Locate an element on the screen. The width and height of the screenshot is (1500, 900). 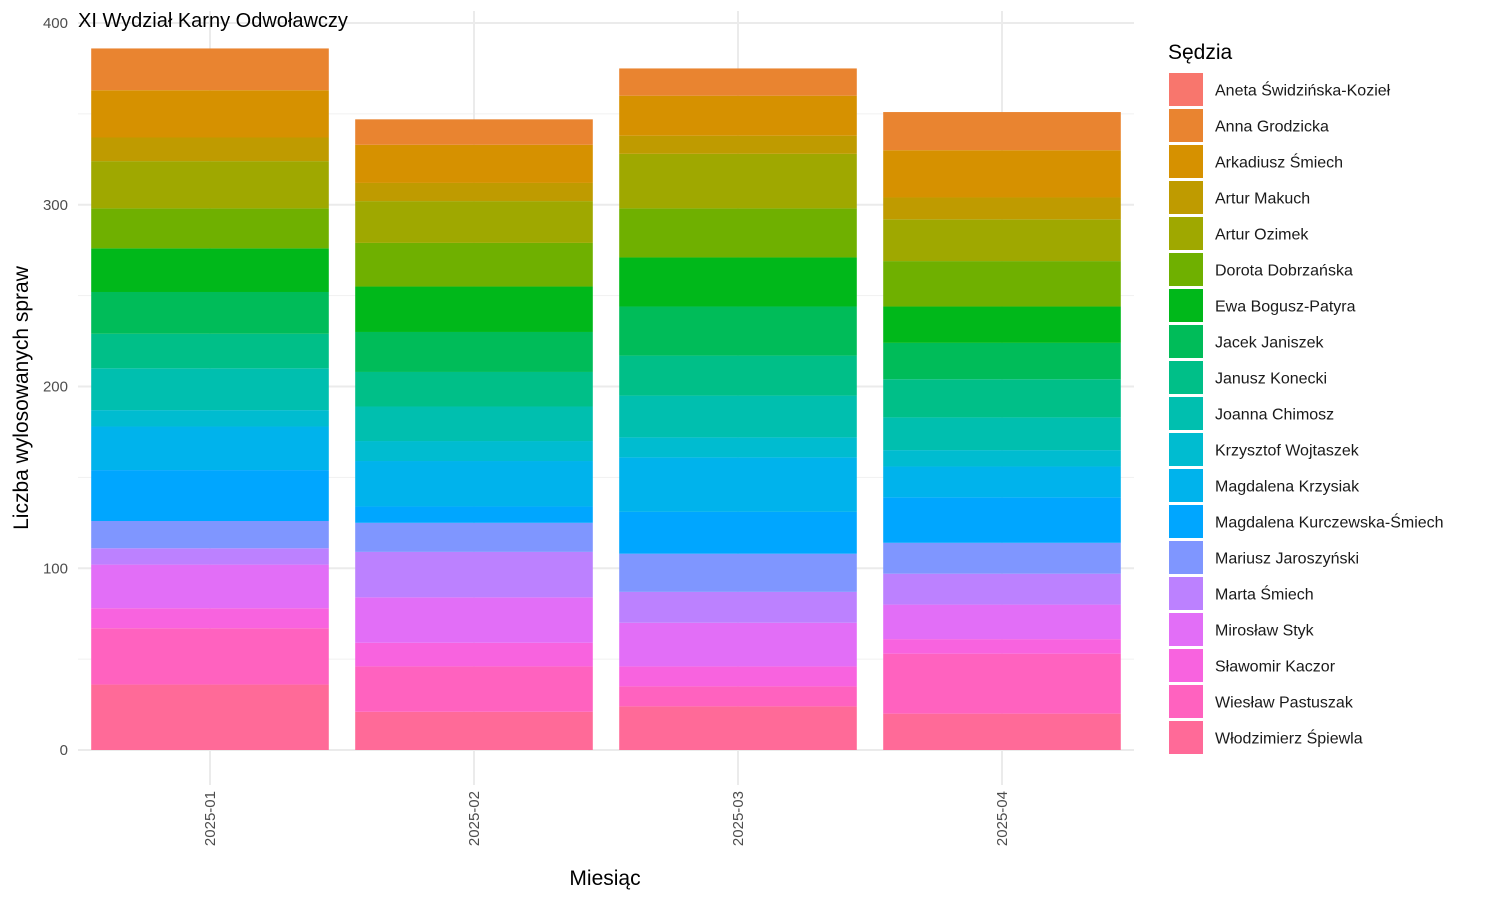
legend-label: Jacek Janiszek is located at coordinates (1269, 343).